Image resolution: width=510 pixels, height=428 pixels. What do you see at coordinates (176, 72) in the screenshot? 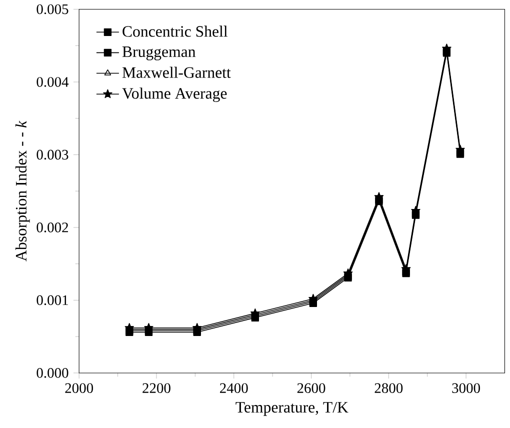
I see `legend-label: Maxwell-Garnett` at bounding box center [176, 72].